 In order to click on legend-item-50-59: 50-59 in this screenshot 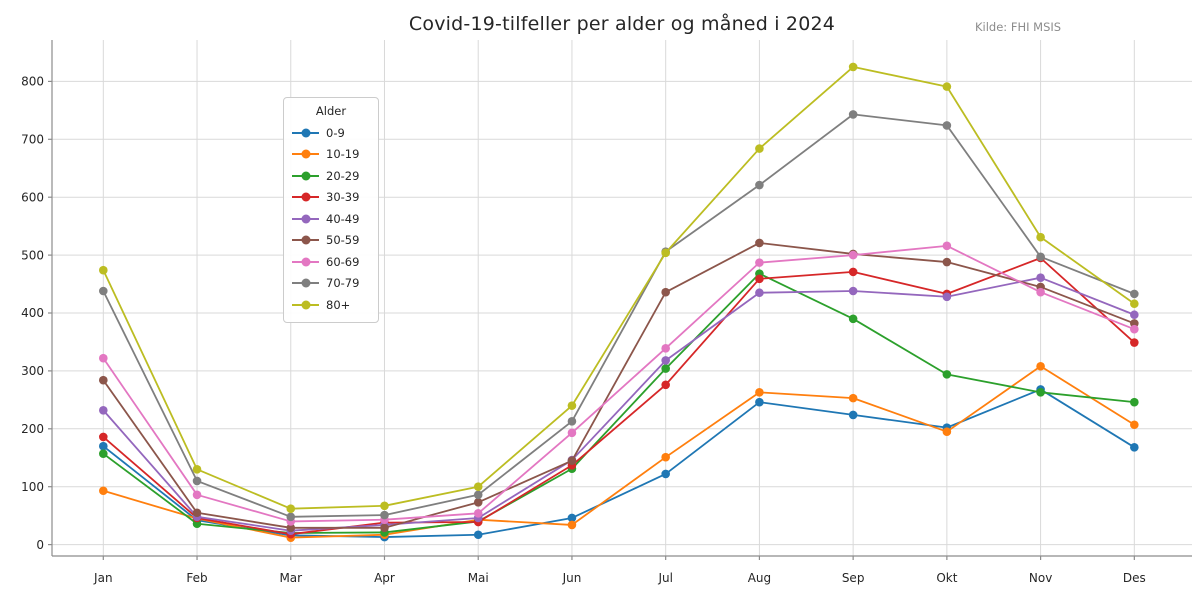, I will do `click(331, 241)`.